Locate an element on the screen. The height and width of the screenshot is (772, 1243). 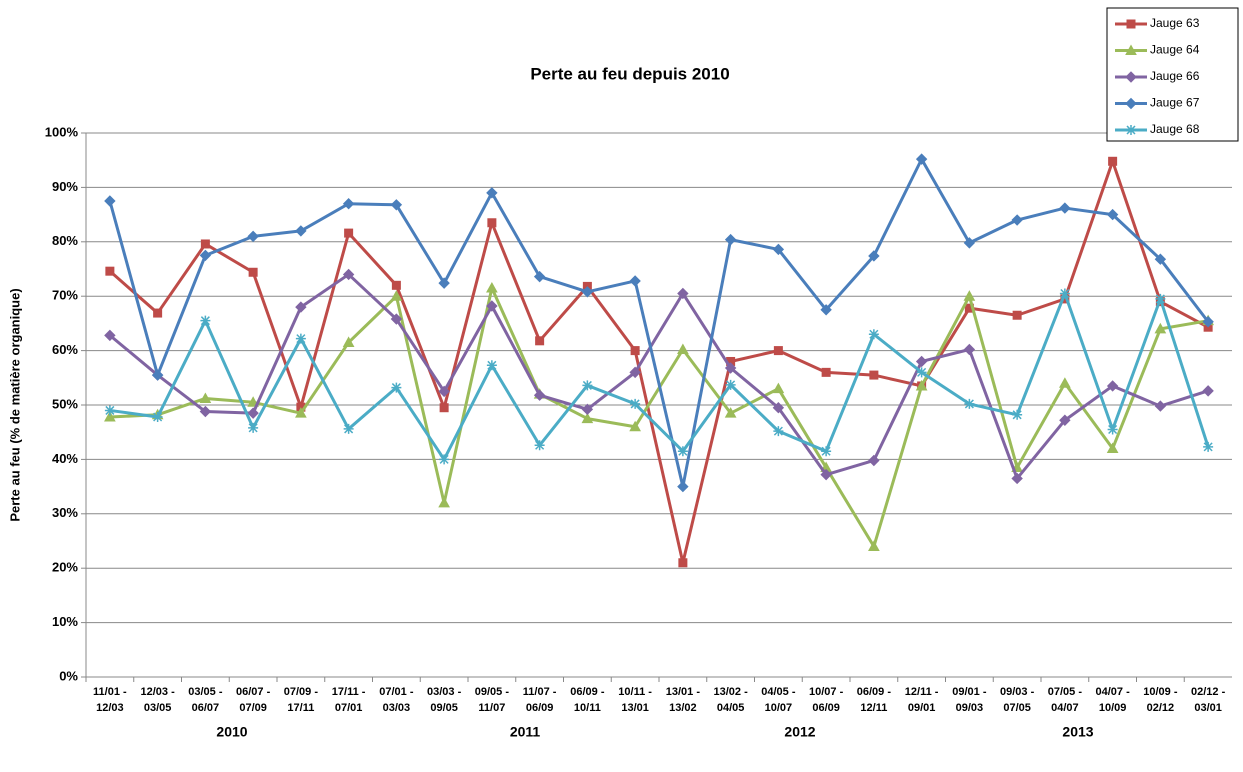
legend-label: Jauge 67 is located at coordinates (1175, 103).